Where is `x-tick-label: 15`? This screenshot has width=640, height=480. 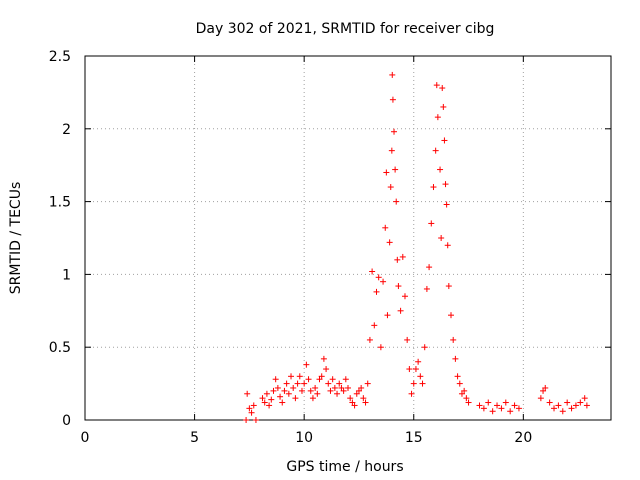
x-tick-label: 15 is located at coordinates (414, 438).